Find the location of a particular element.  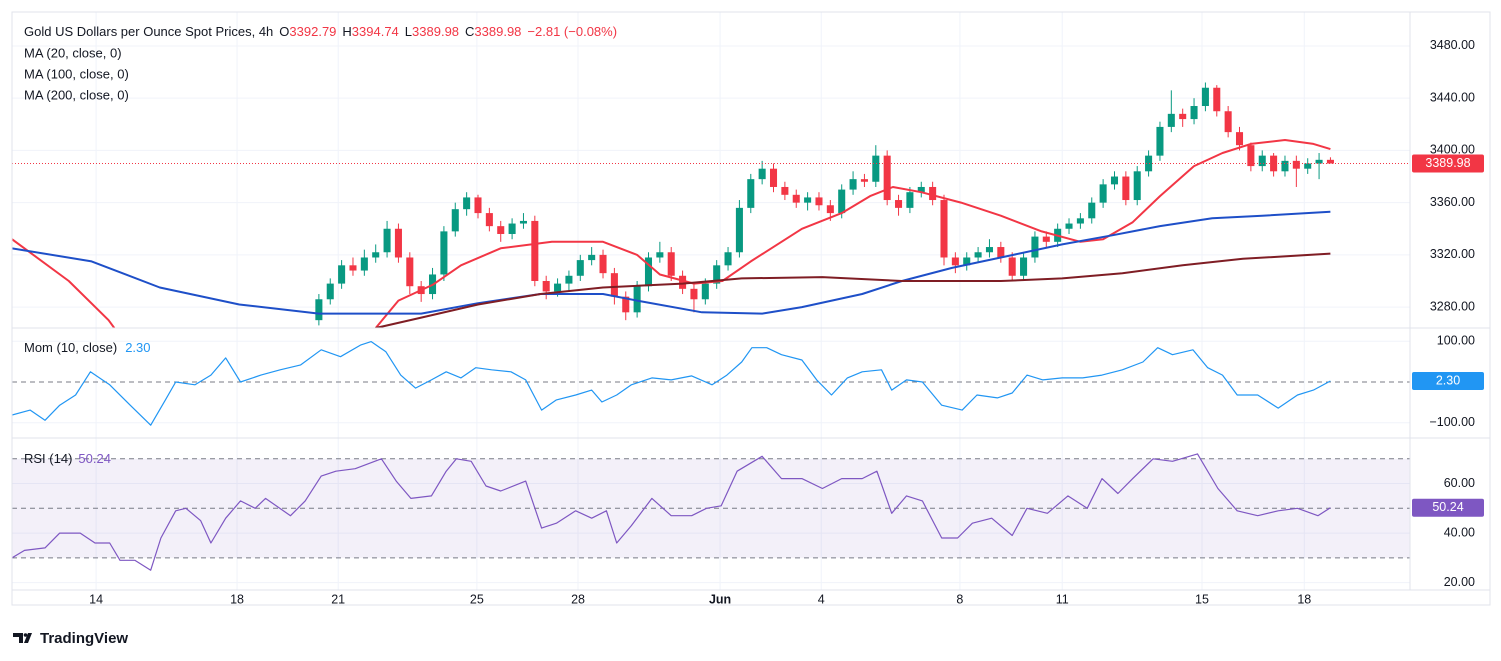

last-price-label-box is located at coordinates (1448, 163).